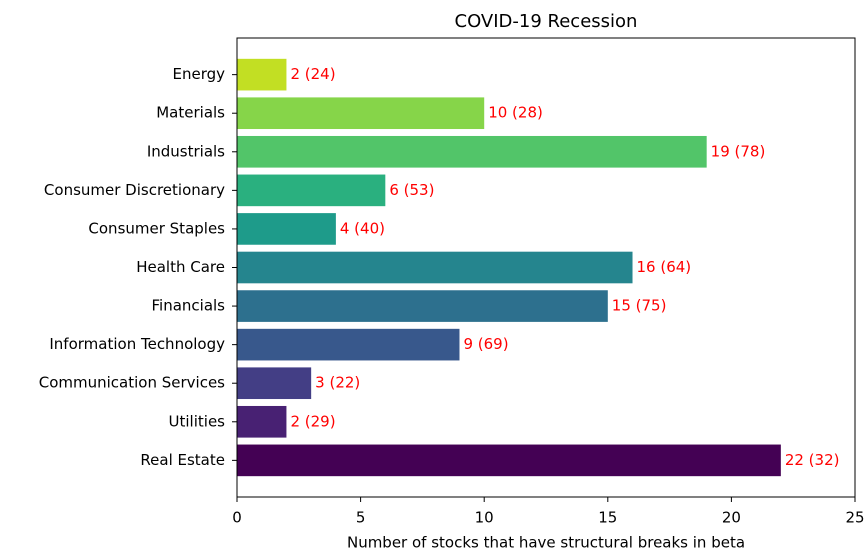 Image resolution: width=867 pixels, height=550 pixels. What do you see at coordinates (312, 421) in the screenshot?
I see `value-label: 2 (29)` at bounding box center [312, 421].